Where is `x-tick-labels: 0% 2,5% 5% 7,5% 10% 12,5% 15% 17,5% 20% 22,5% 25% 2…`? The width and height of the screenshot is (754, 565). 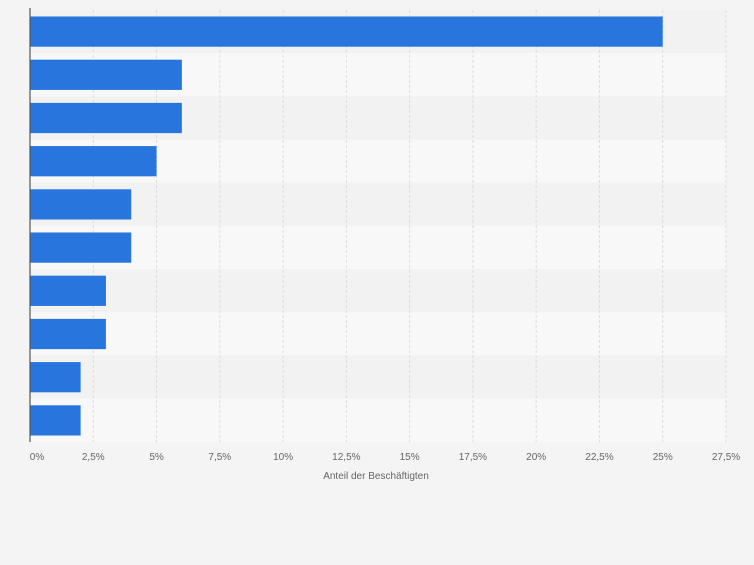
x-tick-labels: 0% 2,5% 5% 7,5% 10% 12,5% 15% 17,5% 20% 22,5% 25% 2… is located at coordinates (385, 457).